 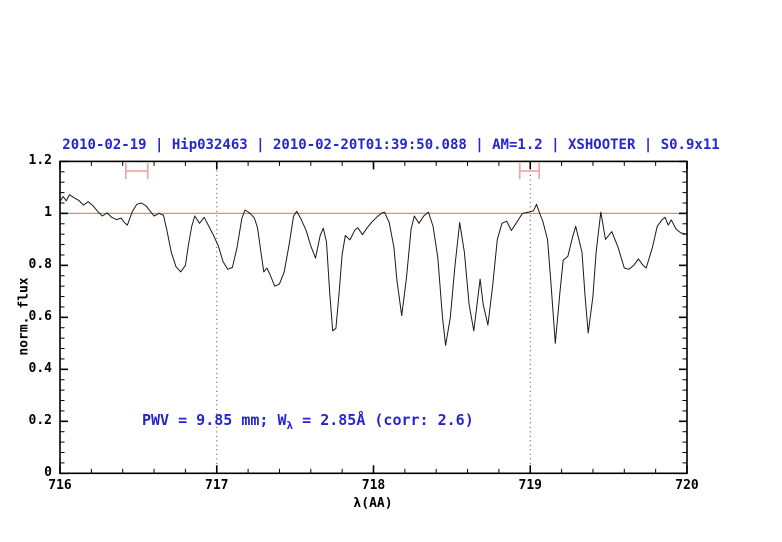 I want to click on pwv-annotation-suffix: = 2.85Å (corr: 2.6), so click(x=383, y=420).